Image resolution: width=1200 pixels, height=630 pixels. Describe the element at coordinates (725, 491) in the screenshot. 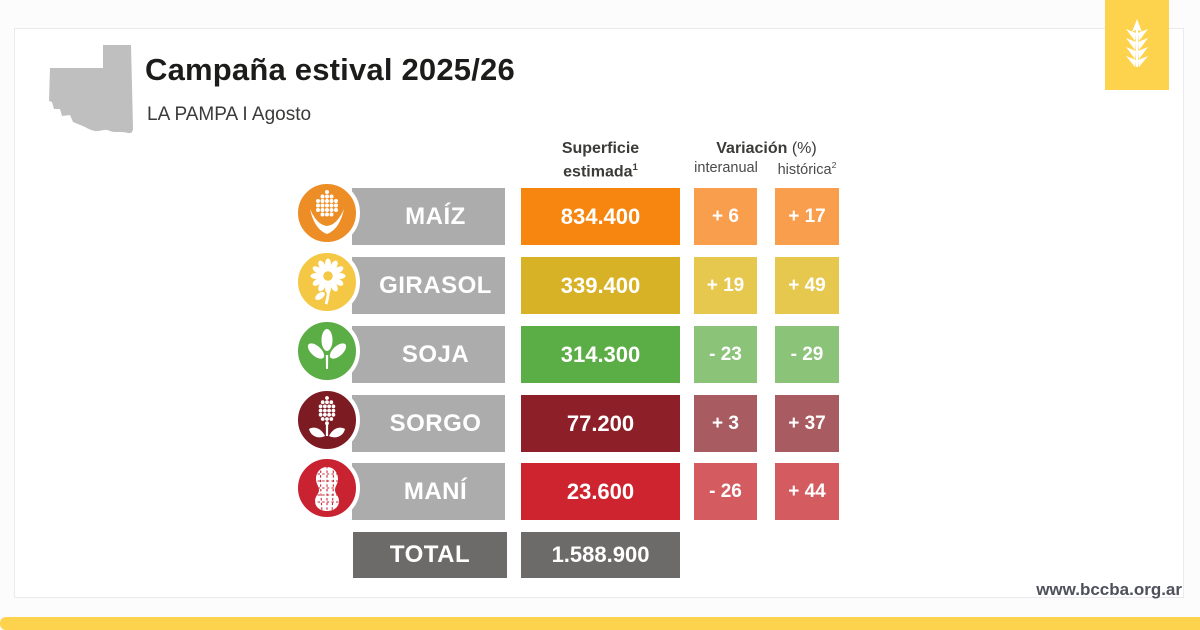

I see `interannual-value: - 26` at that location.